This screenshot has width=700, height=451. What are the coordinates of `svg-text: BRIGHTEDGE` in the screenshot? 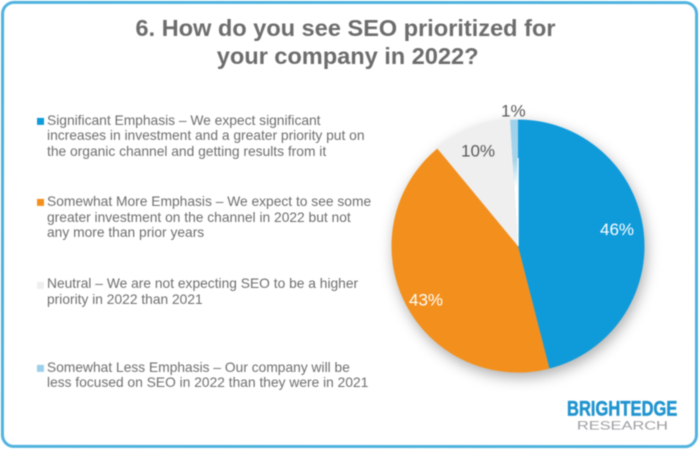 It's located at (622, 409).